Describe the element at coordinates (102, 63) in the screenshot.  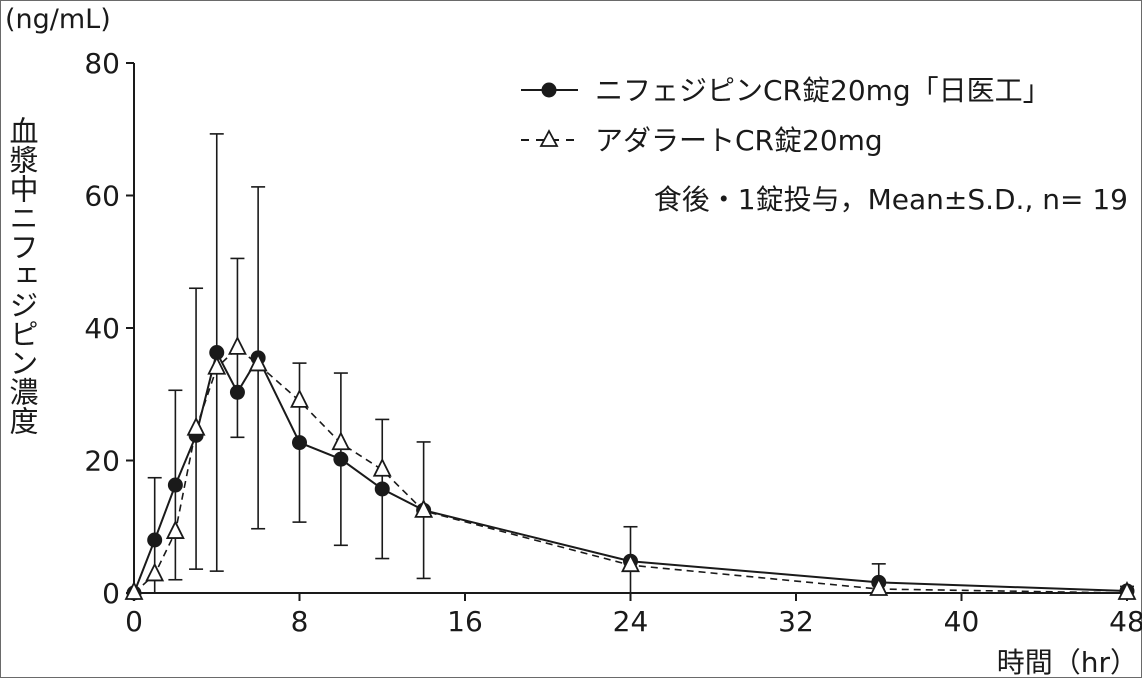
I see `y-tick-label: 80` at that location.